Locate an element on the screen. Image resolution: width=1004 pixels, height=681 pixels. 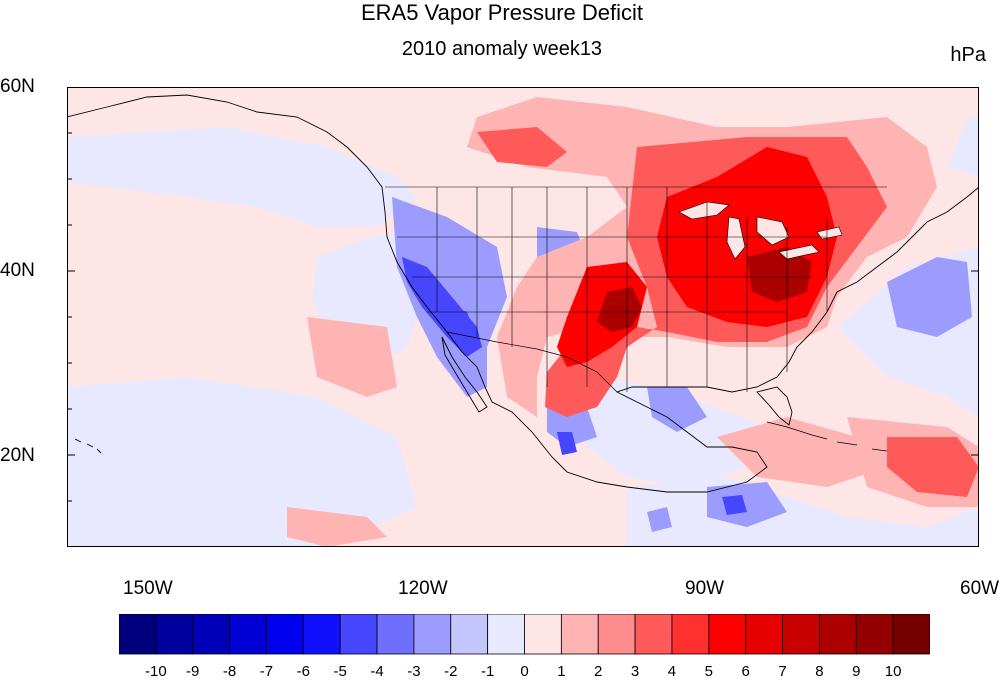
colorbar-label: 6 is located at coordinates (746, 671).